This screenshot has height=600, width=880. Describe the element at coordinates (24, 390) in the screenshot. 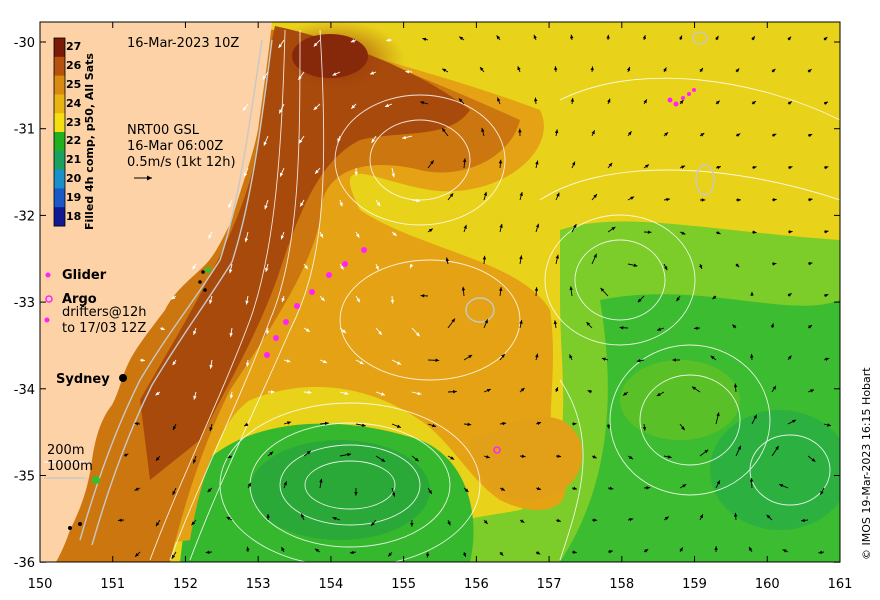

I see `y-tick-label: -34` at that location.